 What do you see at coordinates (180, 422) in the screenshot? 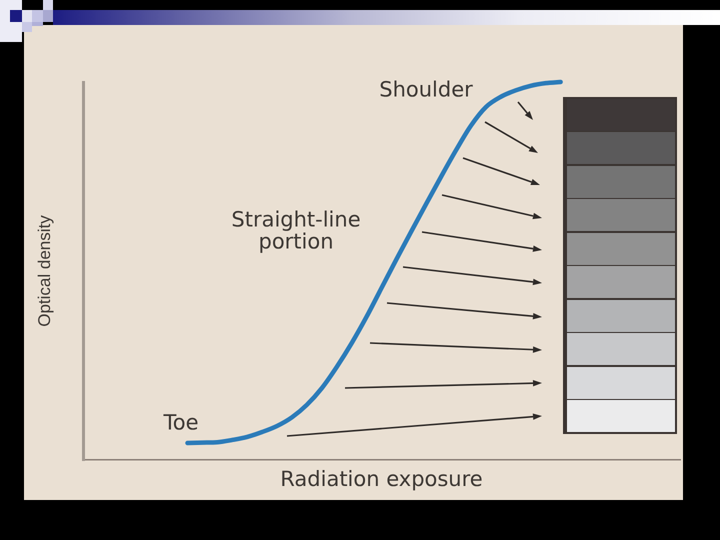
I see `annotation: Toe` at bounding box center [180, 422].